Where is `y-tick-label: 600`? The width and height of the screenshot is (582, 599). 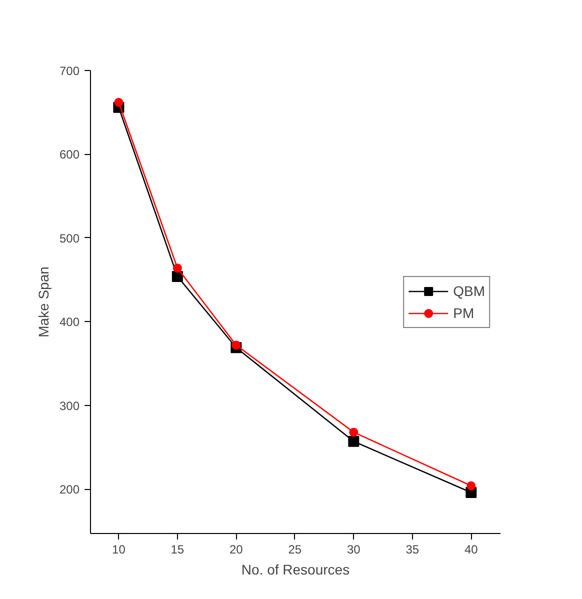
y-tick-label: 600 is located at coordinates (69, 155).